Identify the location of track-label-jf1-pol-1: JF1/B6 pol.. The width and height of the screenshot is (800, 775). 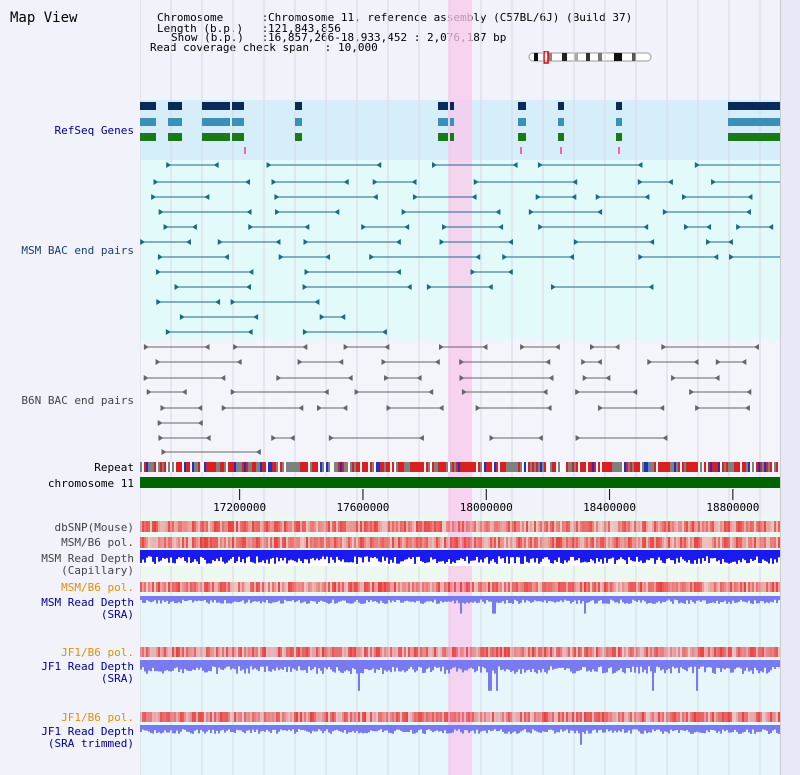
(97, 652).